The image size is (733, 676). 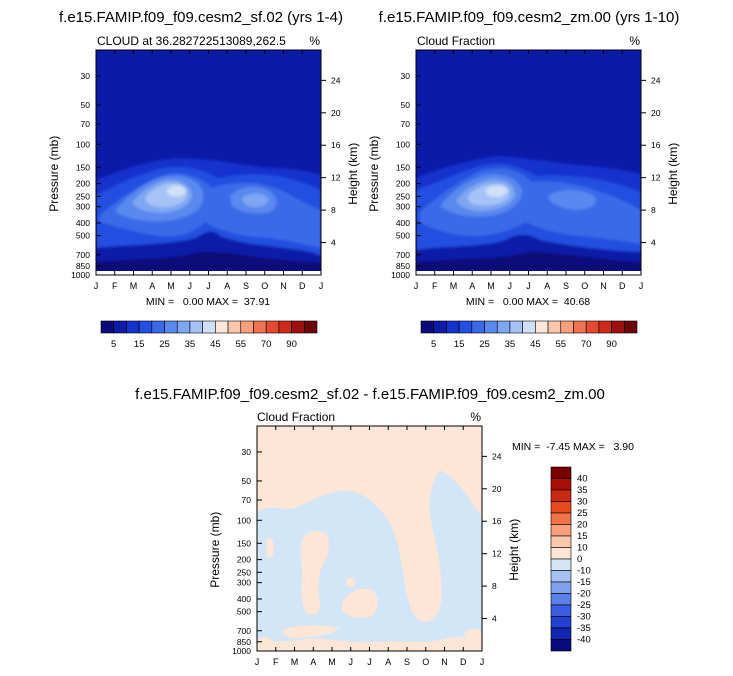 What do you see at coordinates (336, 145) in the screenshot?
I see `panel-1-y2-tick-label: 16` at bounding box center [336, 145].